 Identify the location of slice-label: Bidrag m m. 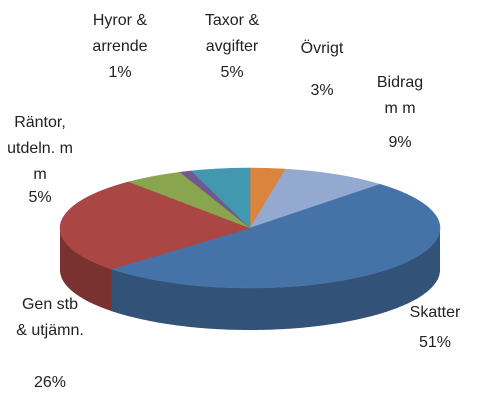
(400, 95).